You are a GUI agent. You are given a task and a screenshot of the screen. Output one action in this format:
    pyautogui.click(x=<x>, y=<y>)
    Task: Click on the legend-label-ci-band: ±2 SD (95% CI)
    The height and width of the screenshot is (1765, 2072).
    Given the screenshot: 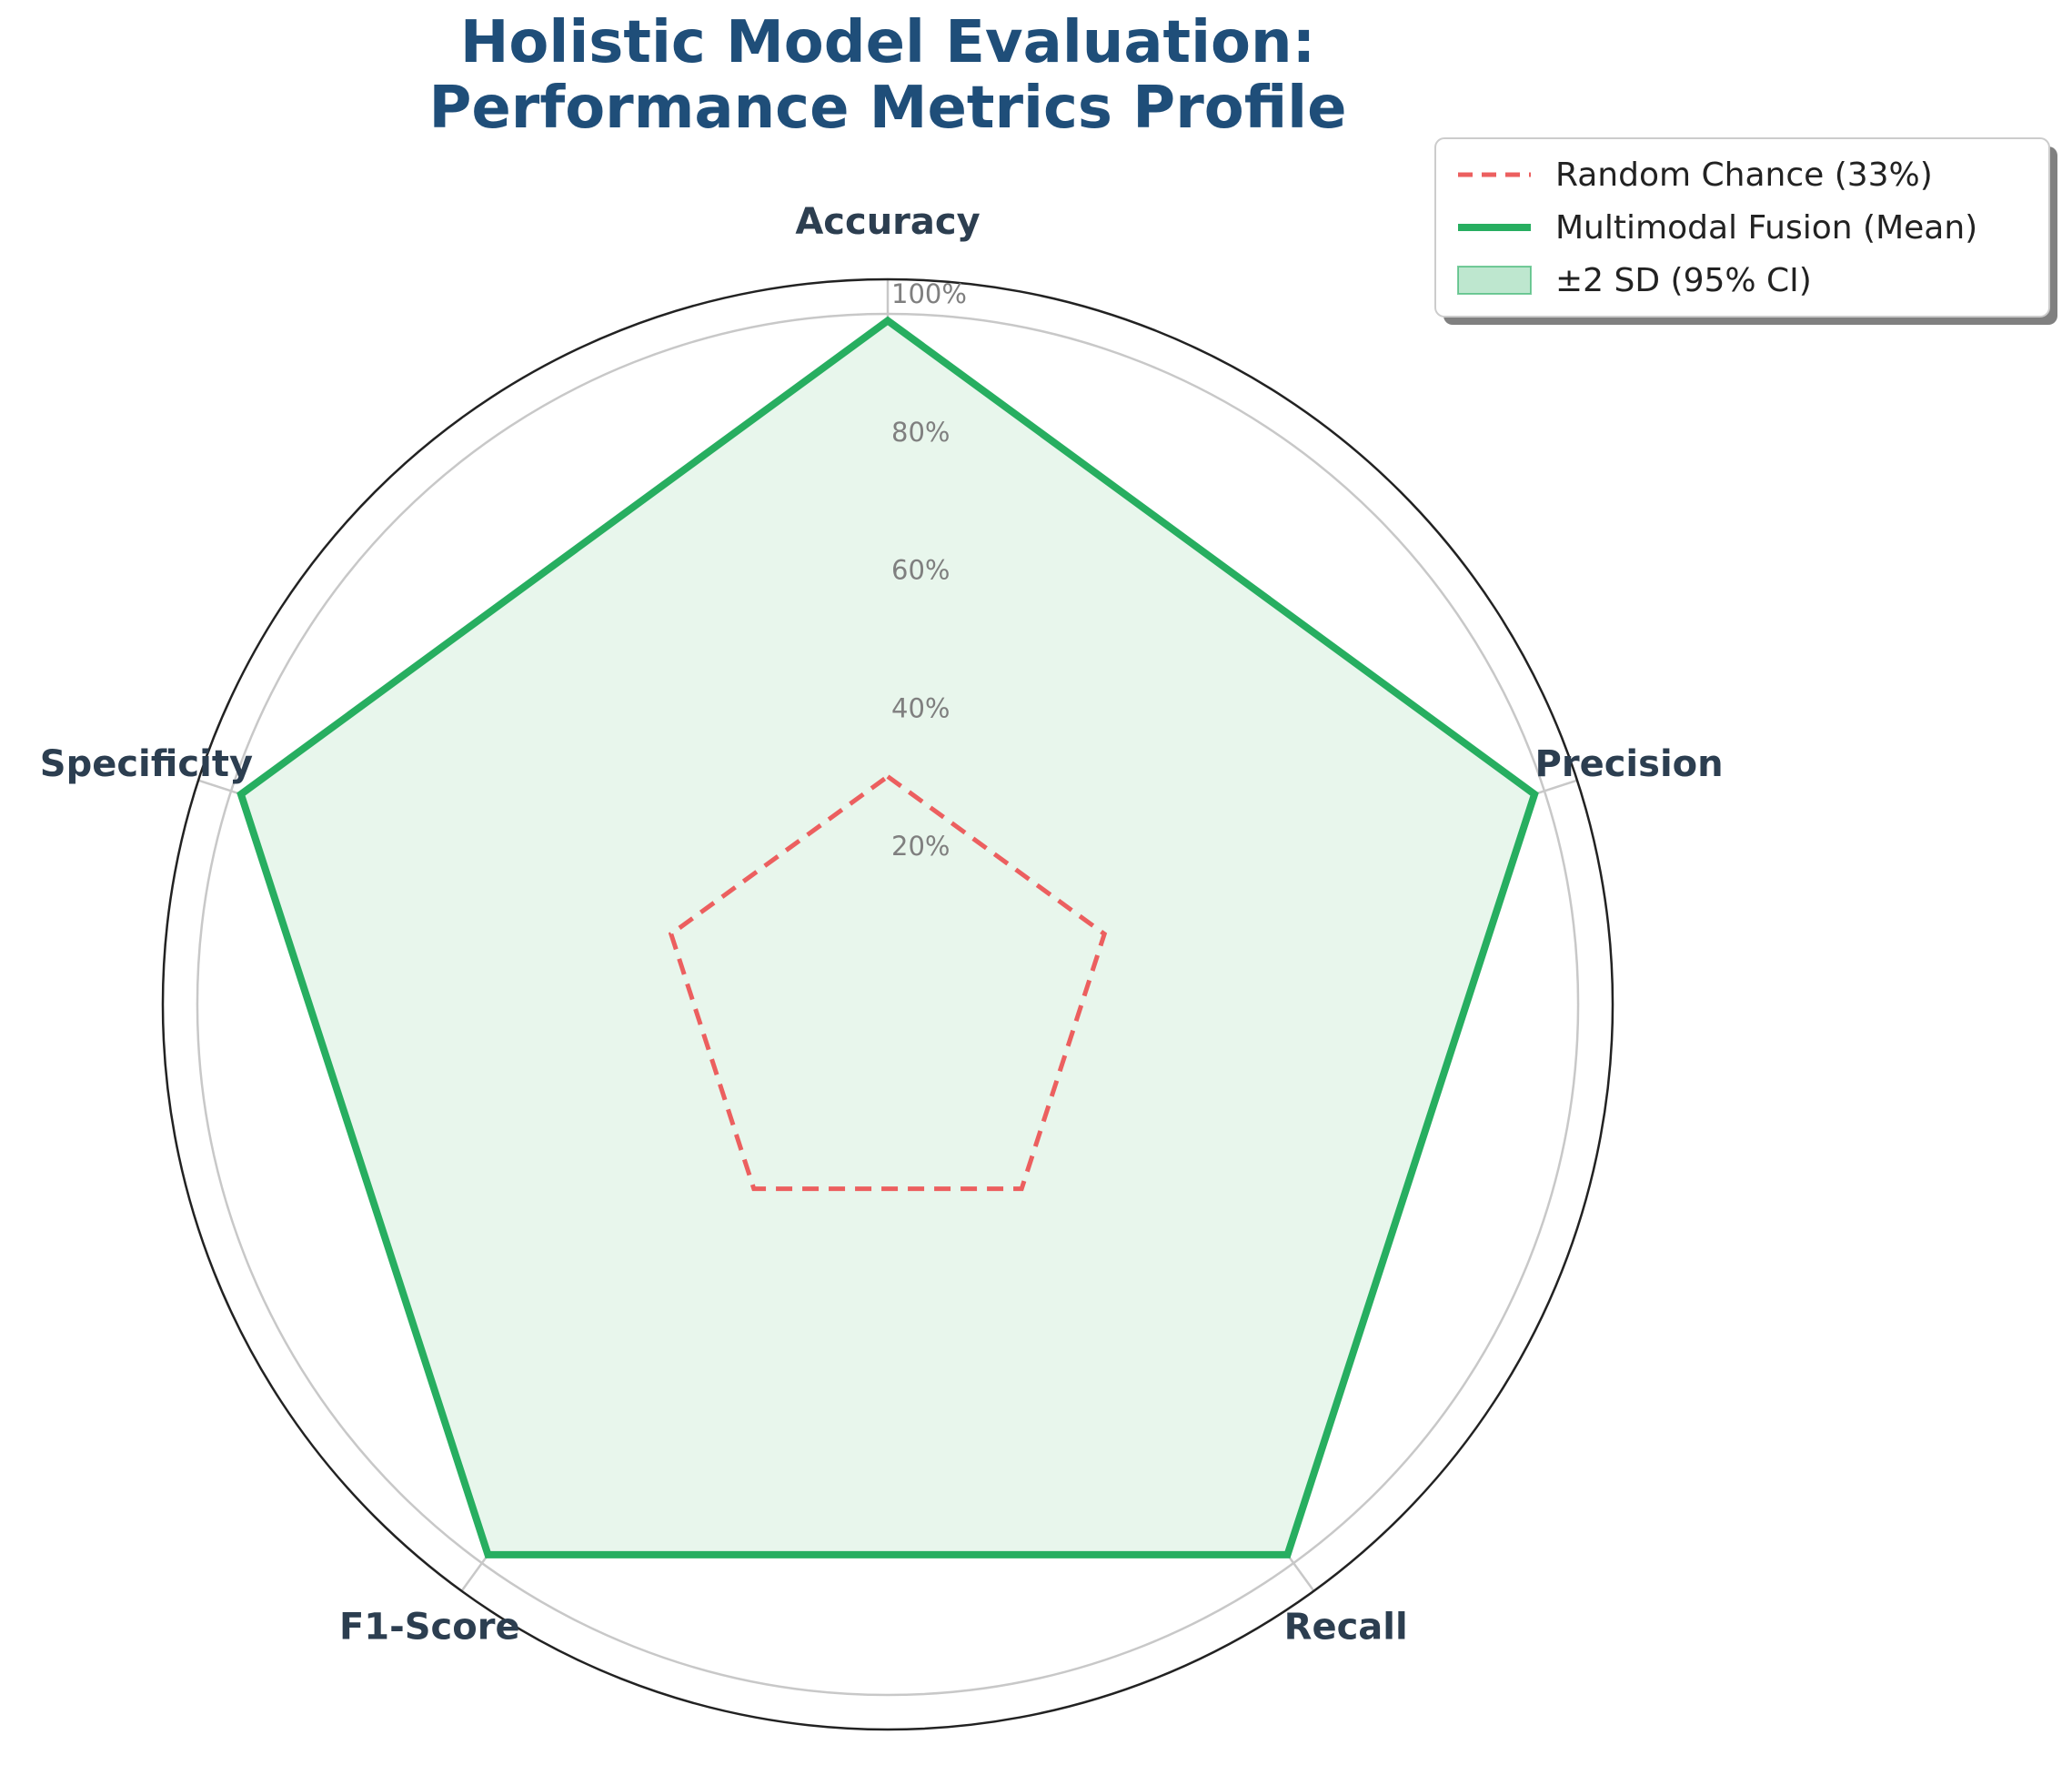 What is the action you would take?
    pyautogui.click(x=1684, y=280)
    